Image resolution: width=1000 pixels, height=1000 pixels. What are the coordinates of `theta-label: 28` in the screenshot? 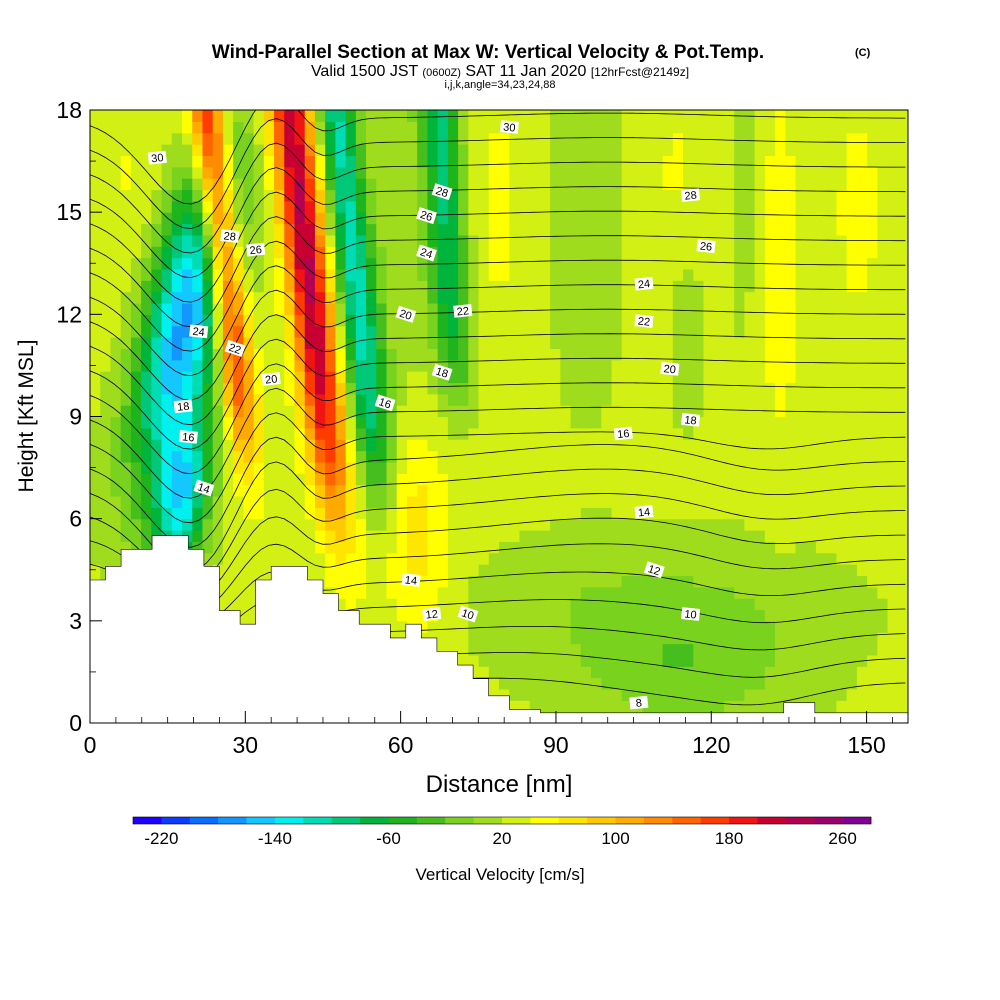 It's located at (442, 191).